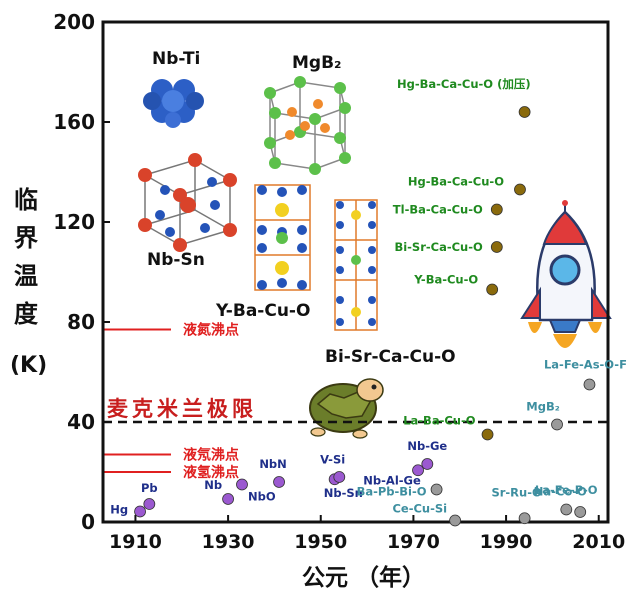 The image size is (635, 593). I want to click on x-tick-label-2010: 2010, so click(598, 542).